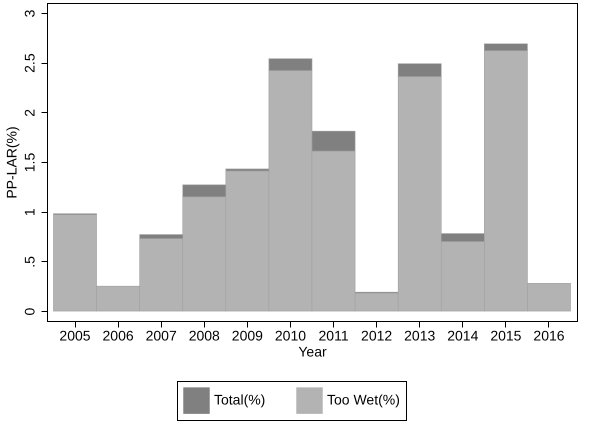 The height and width of the screenshot is (430, 601). I want to click on y-tick-label: 3, so click(30, 13).